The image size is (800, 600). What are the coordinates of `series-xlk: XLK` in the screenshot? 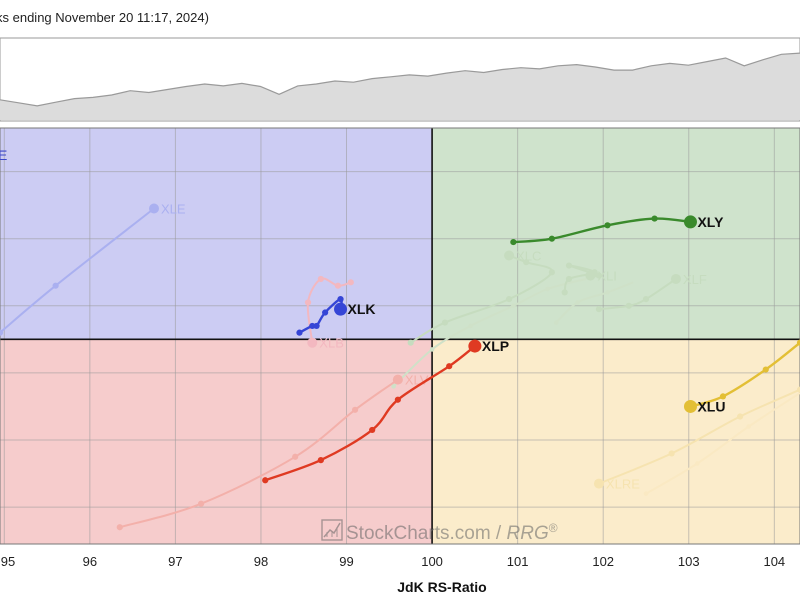 It's located at (336, 315).